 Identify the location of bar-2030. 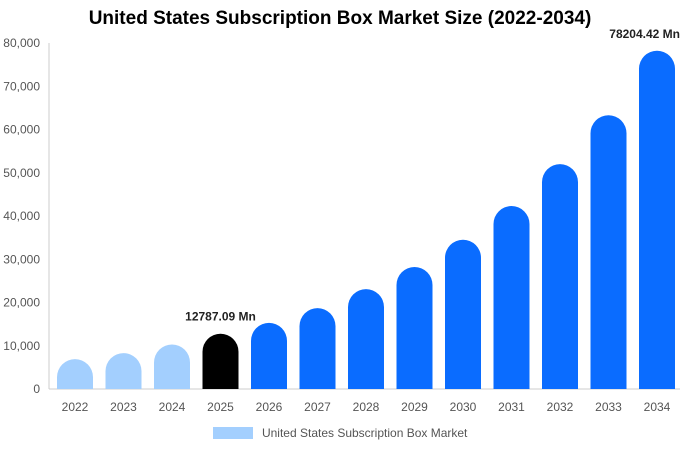
(463, 314).